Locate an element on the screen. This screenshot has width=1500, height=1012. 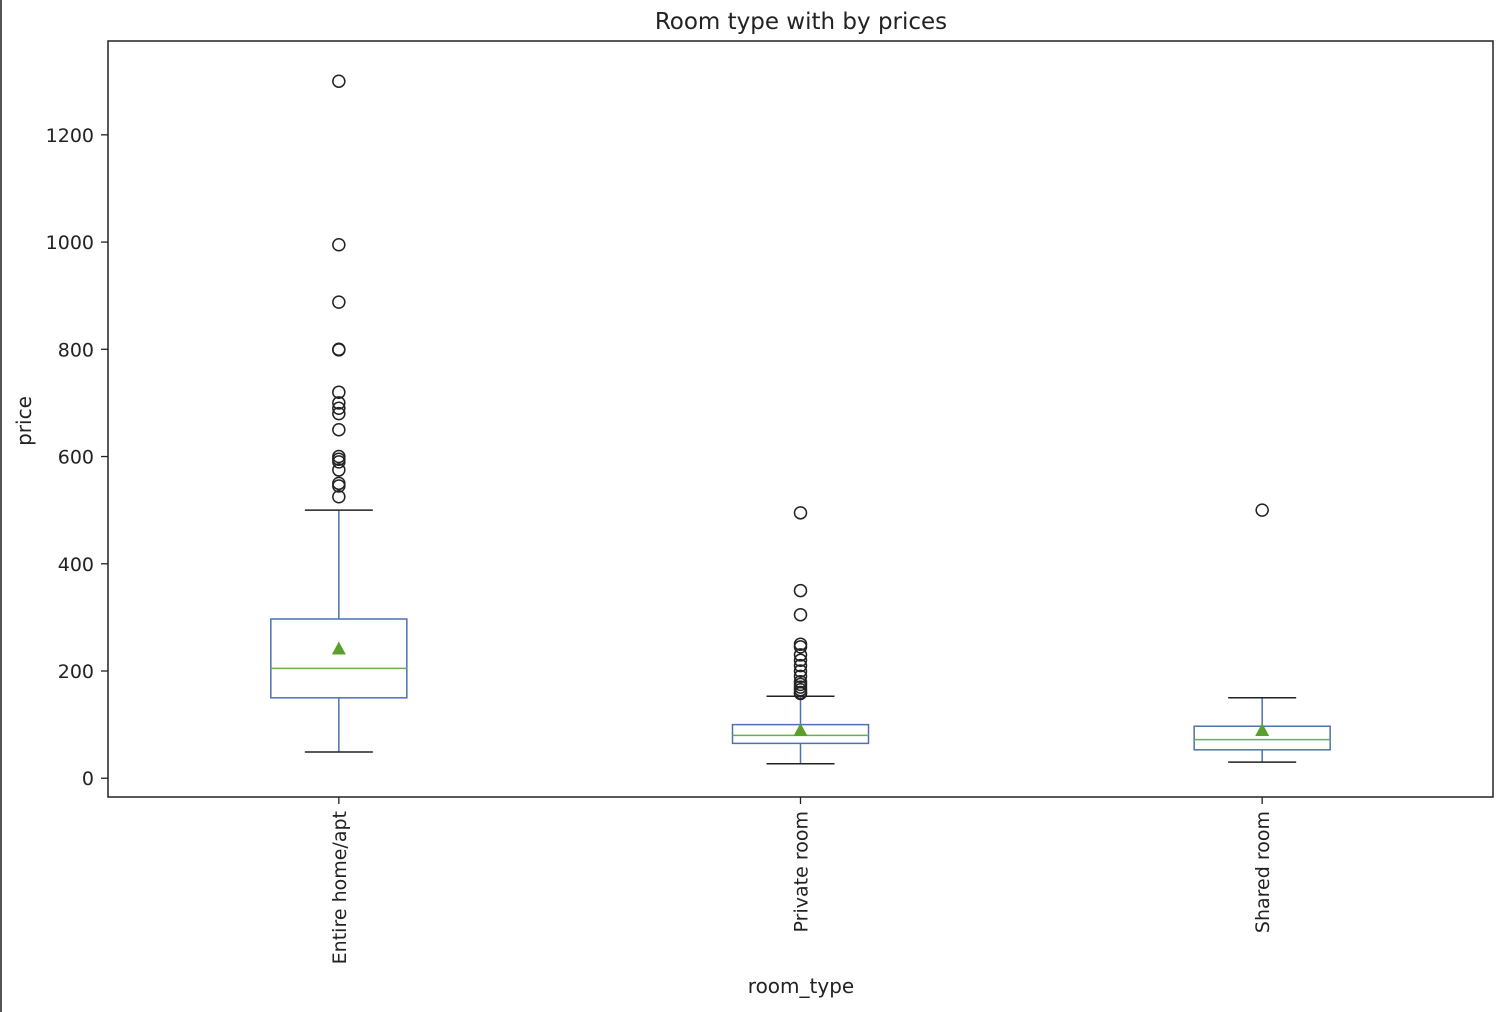
y-tick-label: 1200 is located at coordinates (70, 136).